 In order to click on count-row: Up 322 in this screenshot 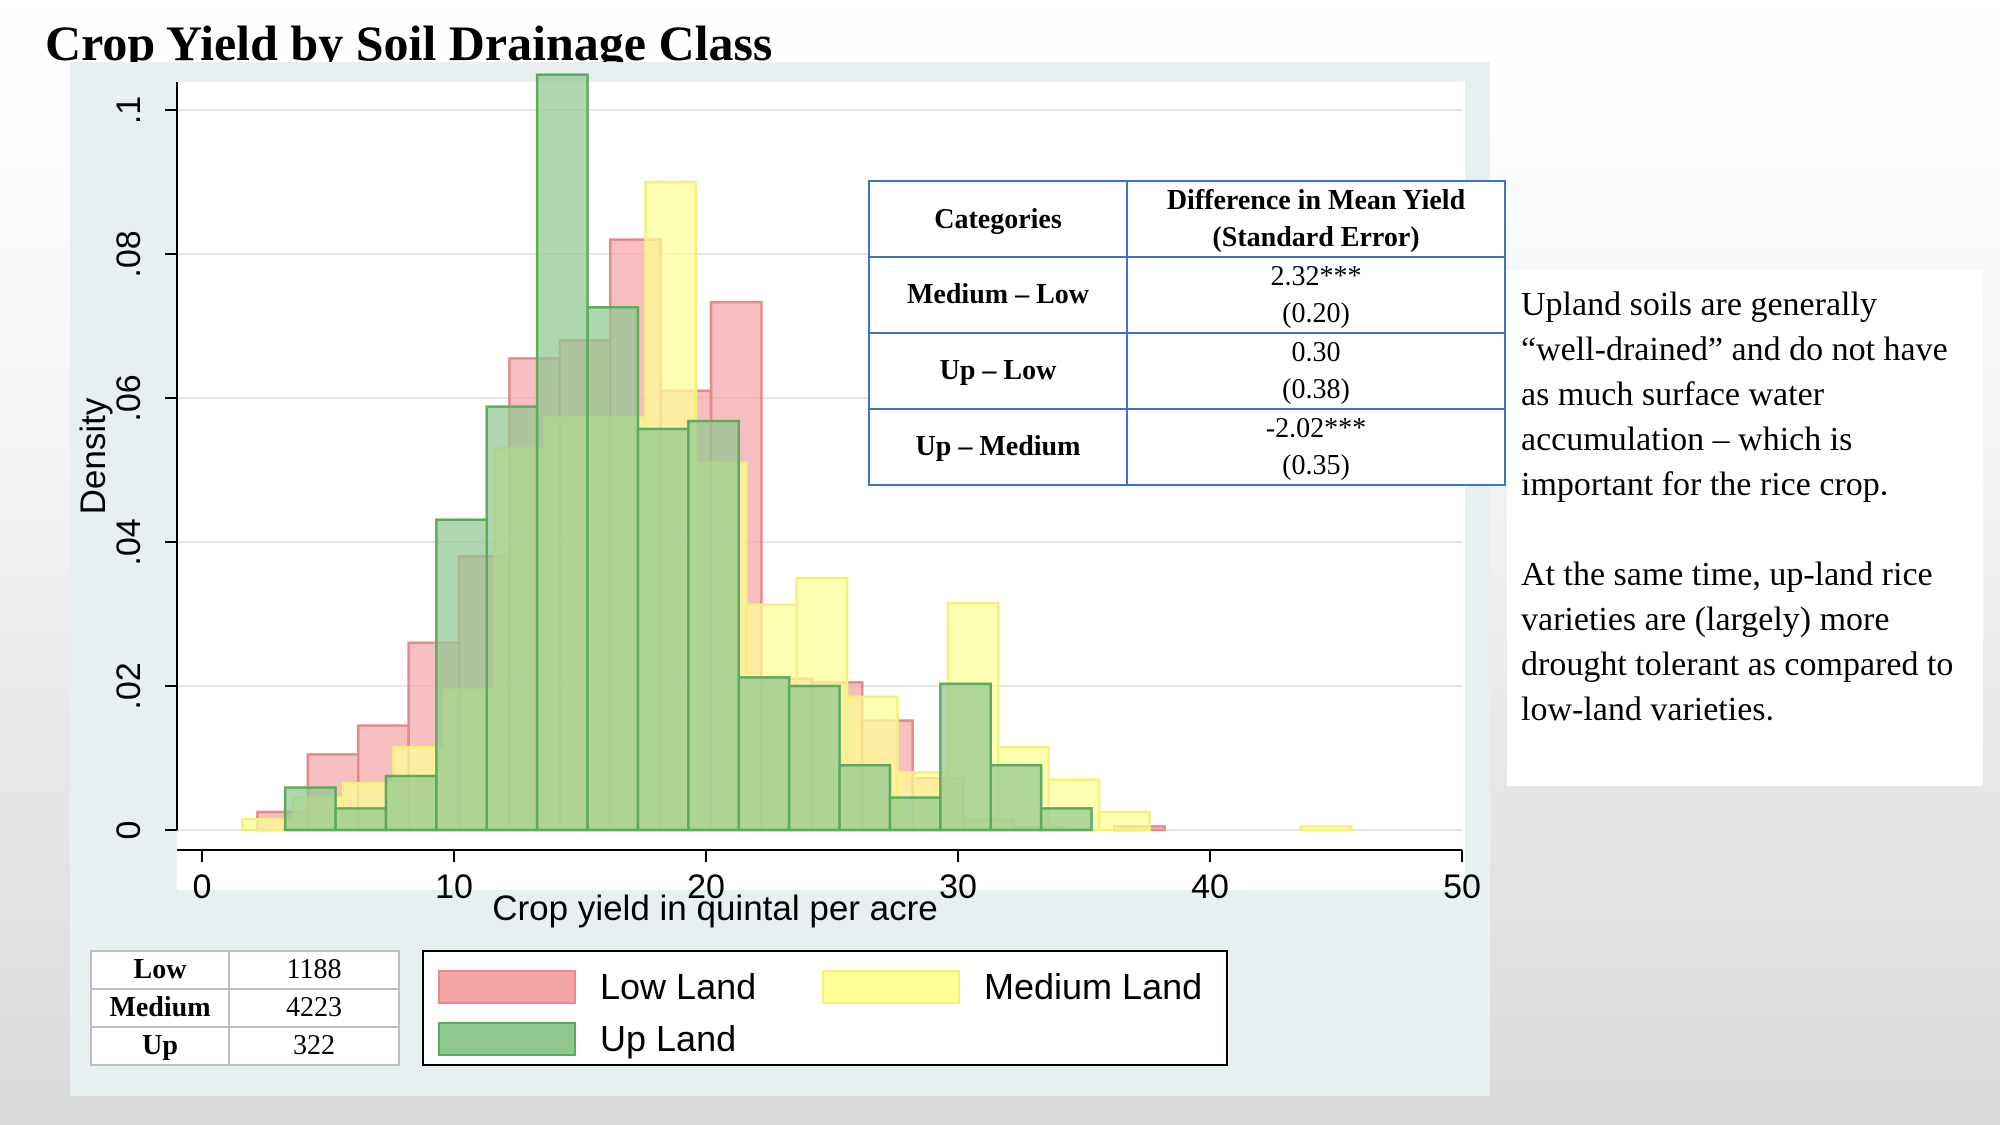, I will do `click(245, 1046)`.